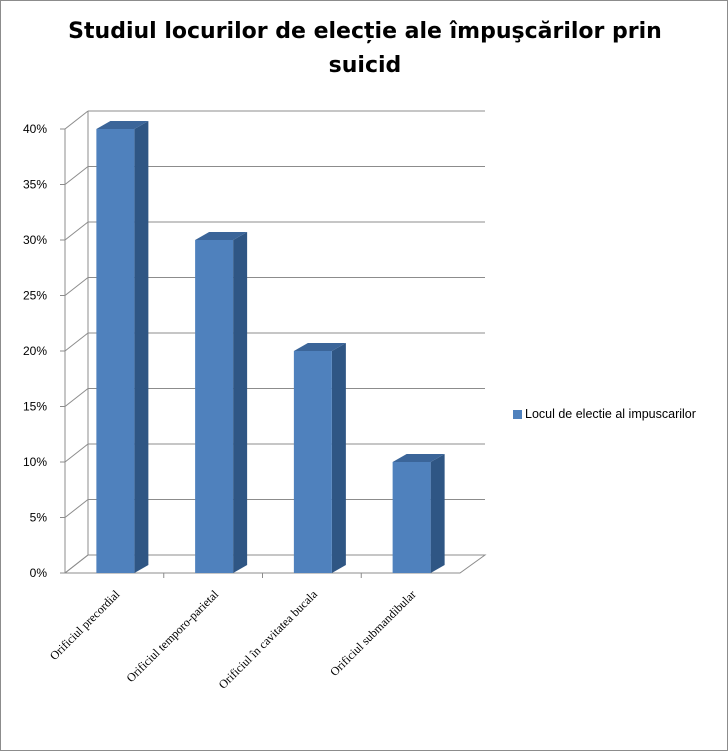  Describe the element at coordinates (35, 407) in the screenshot. I see `y-tick-label: 15%` at that location.